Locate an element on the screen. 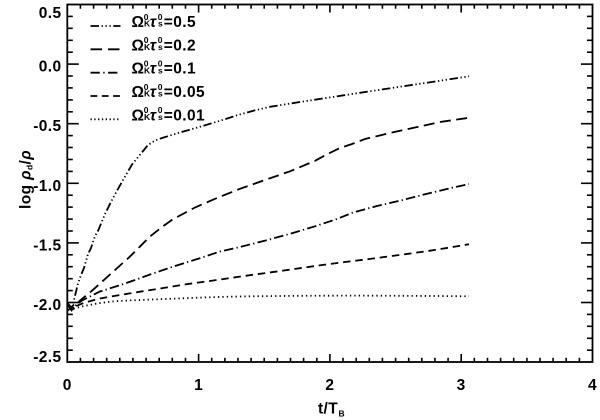  svg-text: B is located at coordinates (342, 414).